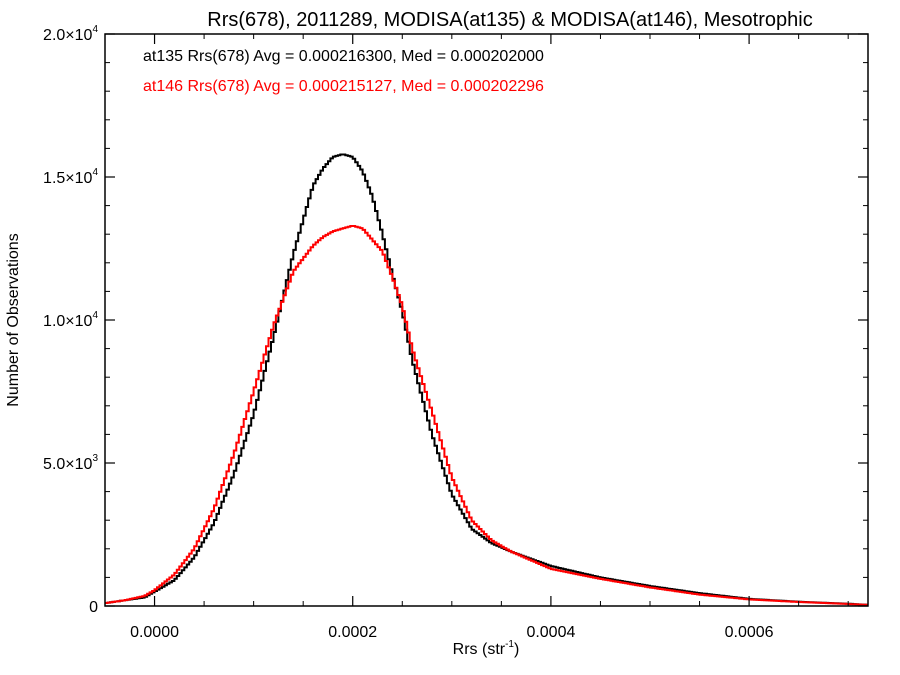 Image resolution: width=900 pixels, height=675 pixels. Describe the element at coordinates (70, 177) in the screenshot. I see `y-tick-label: 1.5×10⁴` at that location.